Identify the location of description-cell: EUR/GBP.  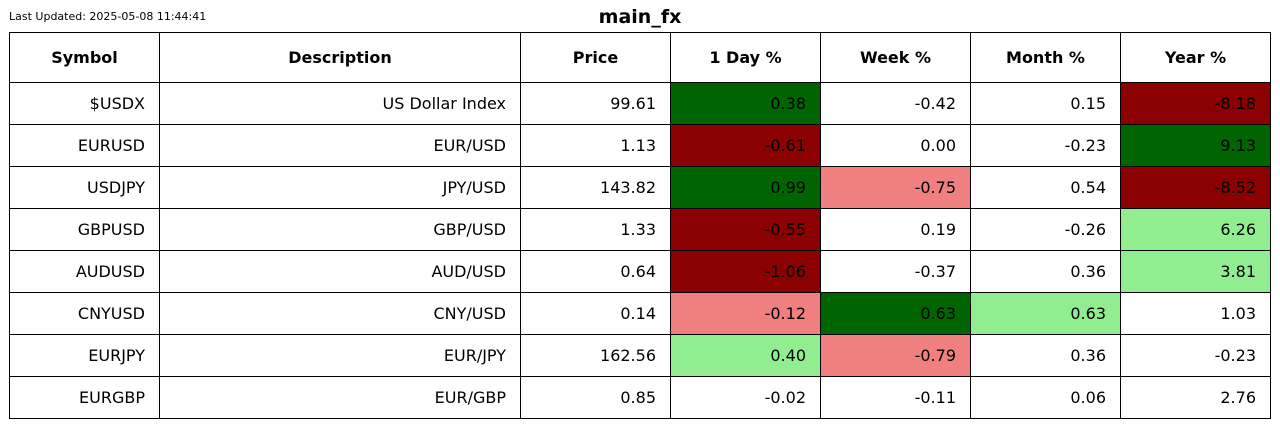
(340, 397).